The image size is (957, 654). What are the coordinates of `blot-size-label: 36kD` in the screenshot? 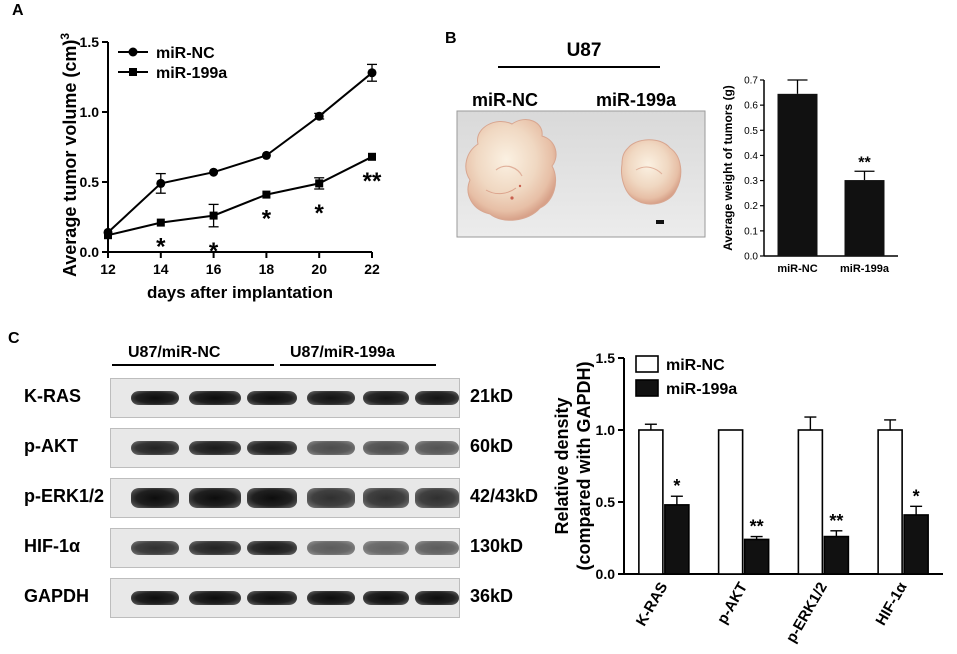 It's located at (492, 596).